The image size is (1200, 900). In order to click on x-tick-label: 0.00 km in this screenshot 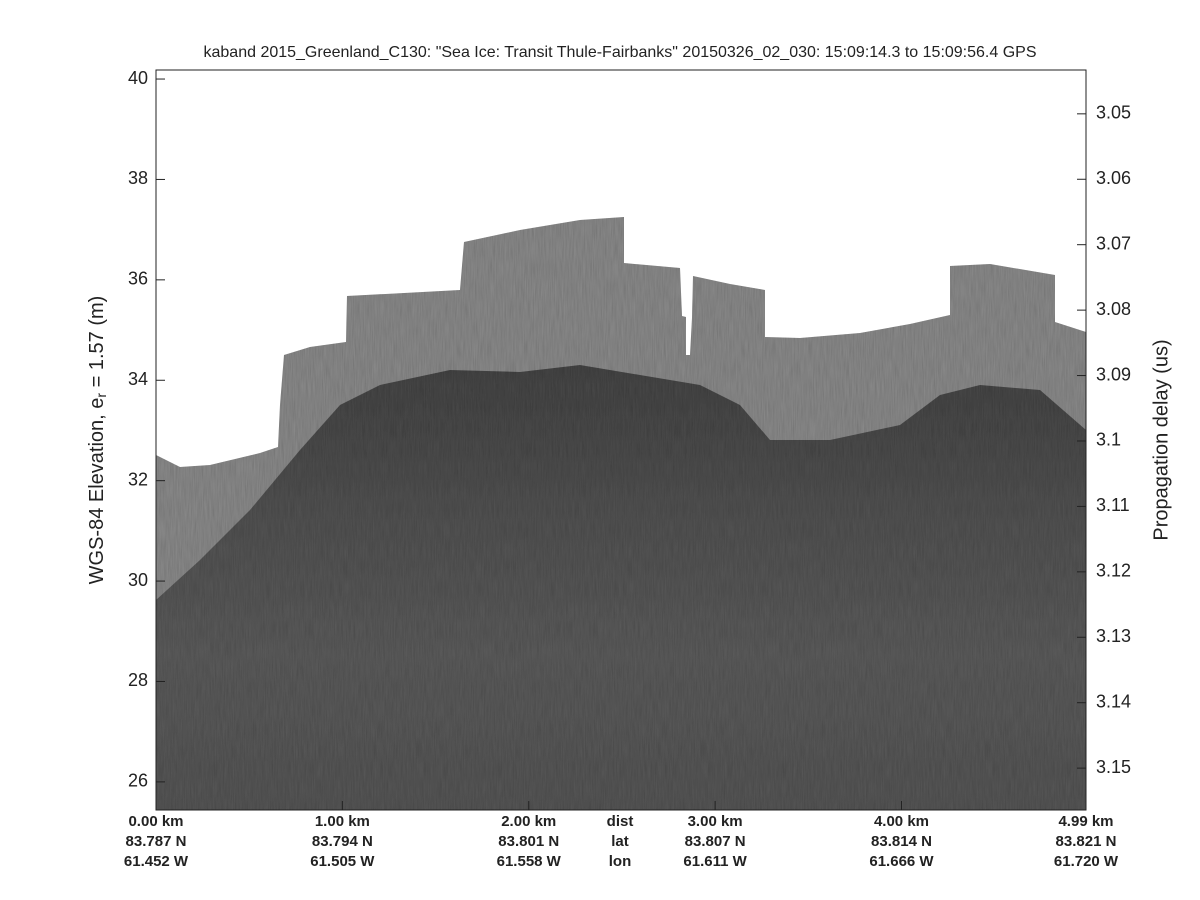, I will do `click(155, 821)`.